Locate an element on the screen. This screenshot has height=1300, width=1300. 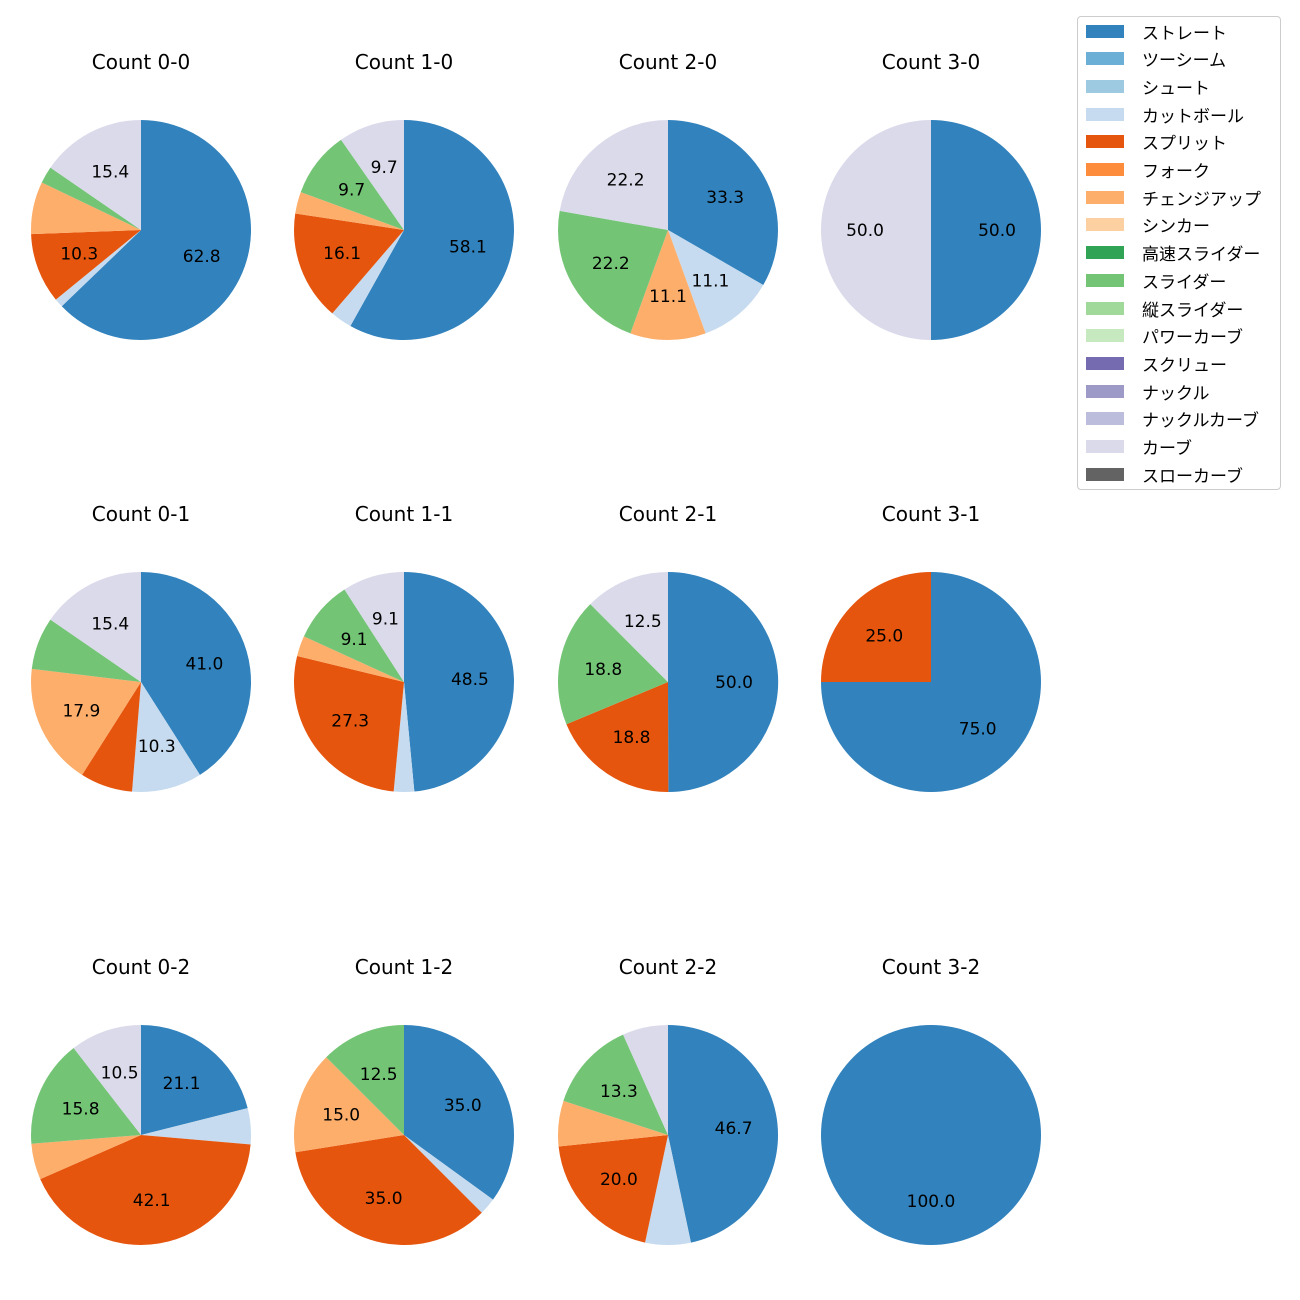
legend-label: チェンジアップ is located at coordinates (1201, 199).